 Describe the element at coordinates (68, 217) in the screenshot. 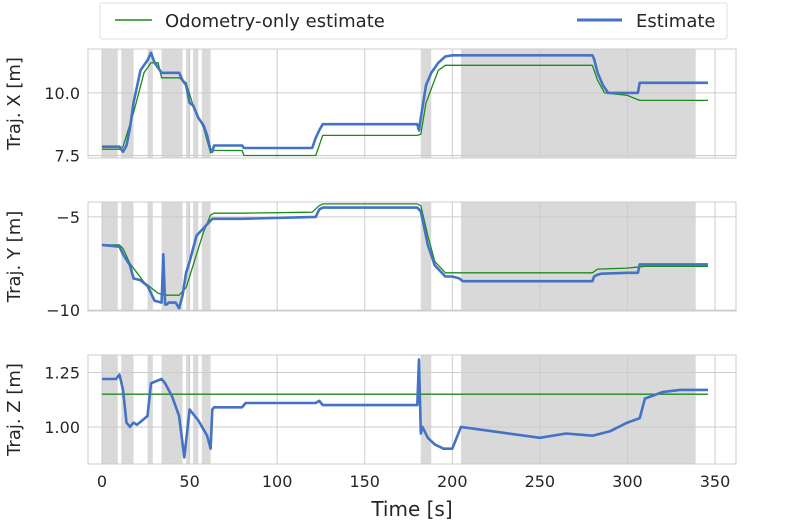

I see `y-tick-label: −5` at that location.